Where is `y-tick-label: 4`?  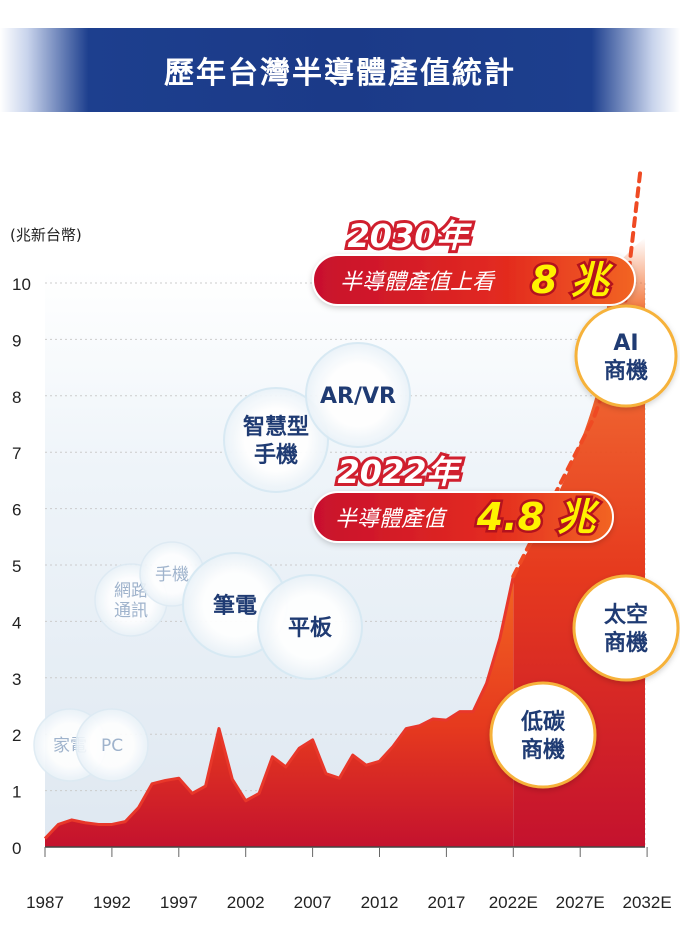 y-tick-label: 4 is located at coordinates (16, 622).